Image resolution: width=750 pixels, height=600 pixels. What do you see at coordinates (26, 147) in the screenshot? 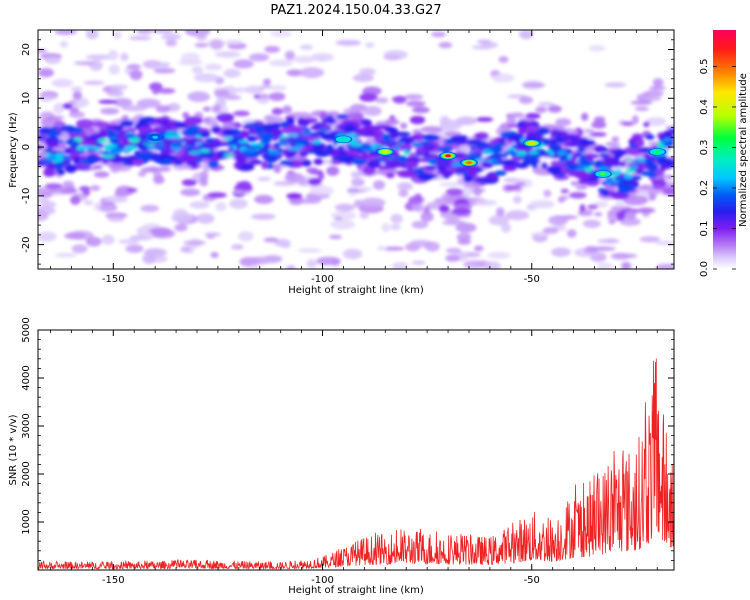
I see `spectrogram-ytick-label: 0` at bounding box center [26, 147].